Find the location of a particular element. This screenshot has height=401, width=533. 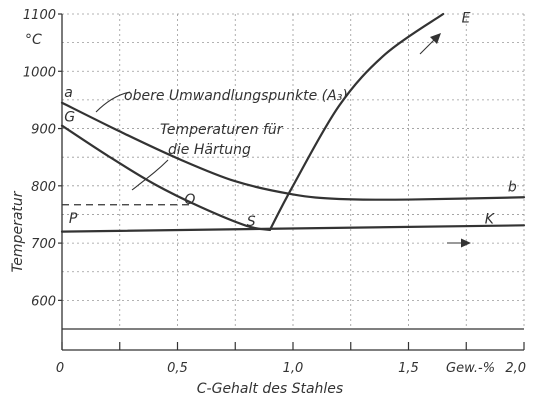

arrow-e-head is located at coordinates (435, 38).